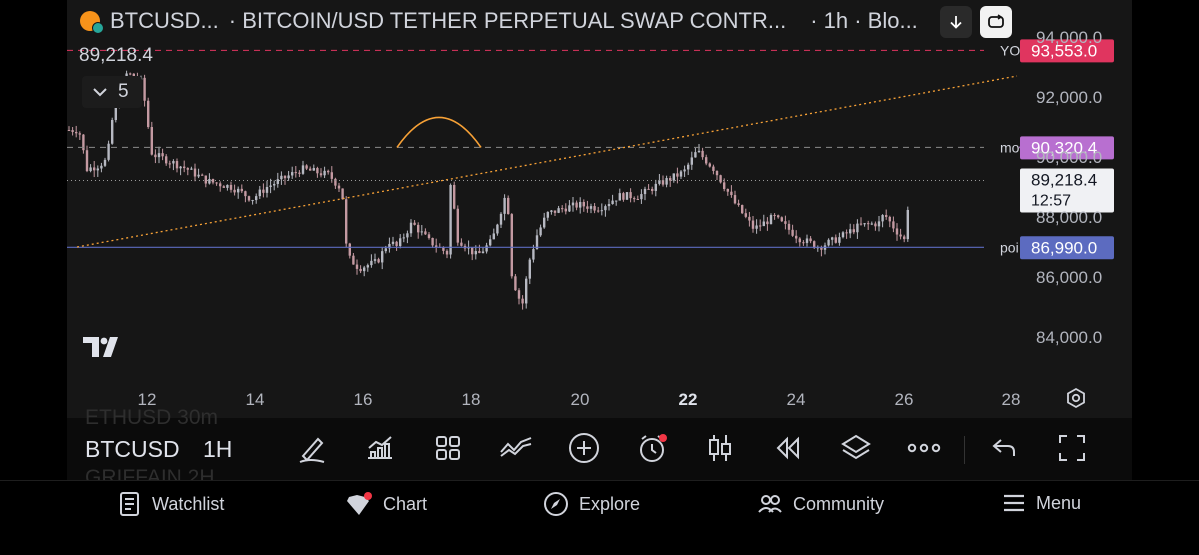 The height and width of the screenshot is (555, 1199). What do you see at coordinates (610, 503) in the screenshot?
I see `nav-explore-label: Explore` at bounding box center [610, 503].